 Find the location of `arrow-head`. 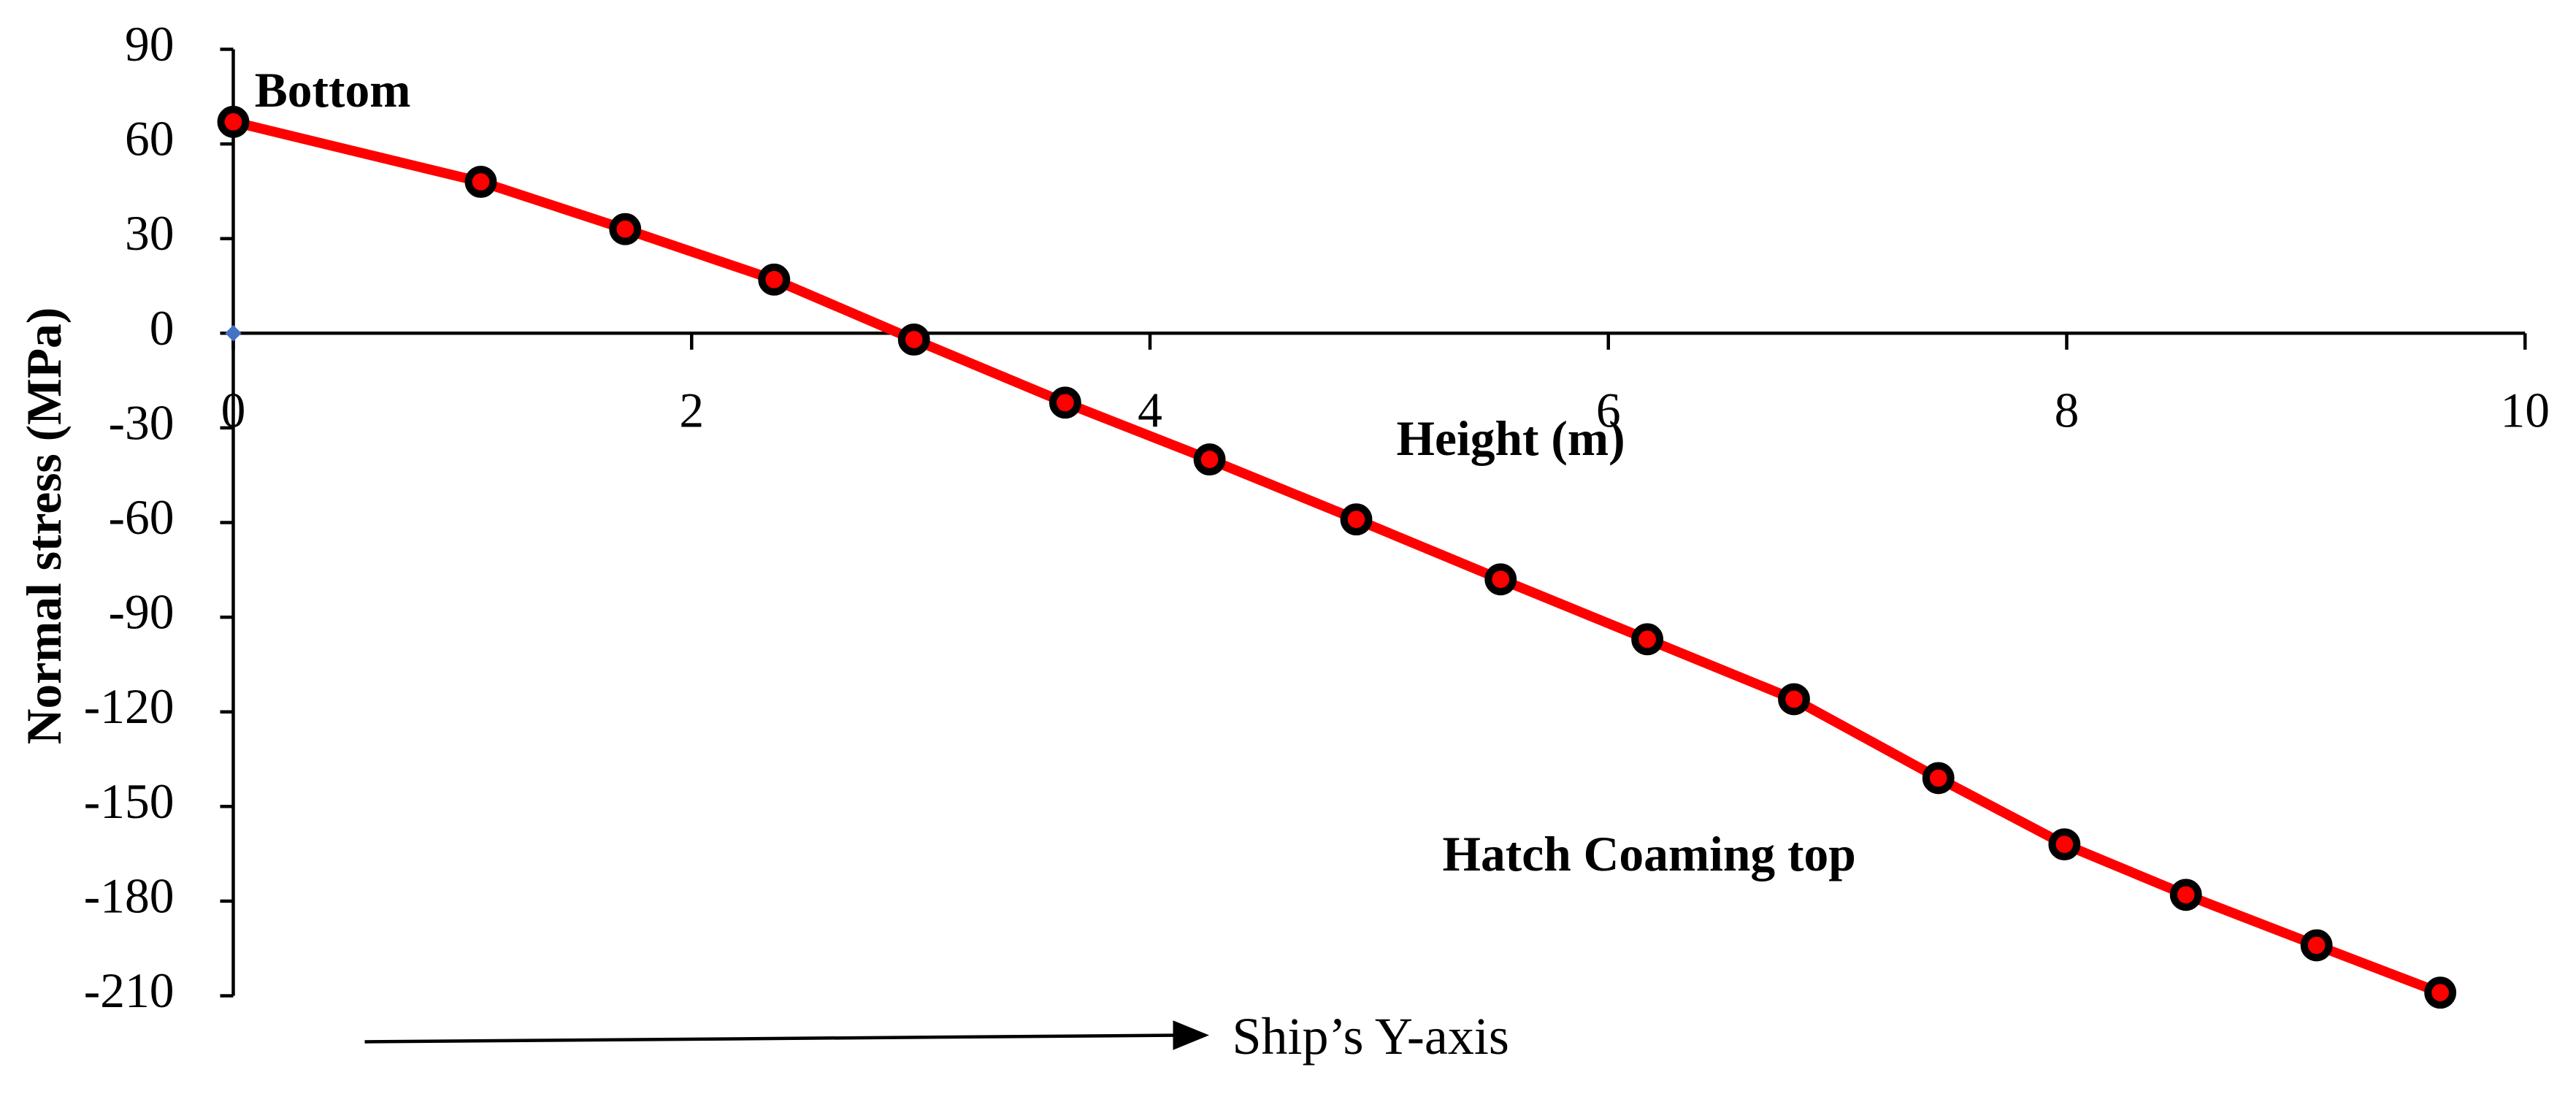

arrow-head is located at coordinates (1191, 1035).